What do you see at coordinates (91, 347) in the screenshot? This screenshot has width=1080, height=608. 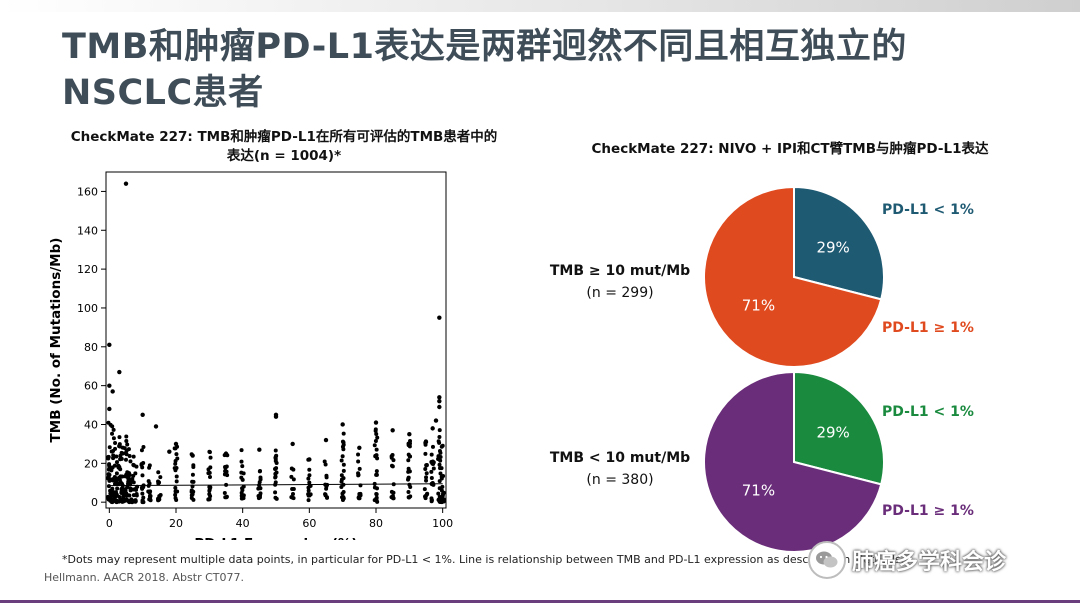 I see `y-tick-label: 80` at bounding box center [91, 347].